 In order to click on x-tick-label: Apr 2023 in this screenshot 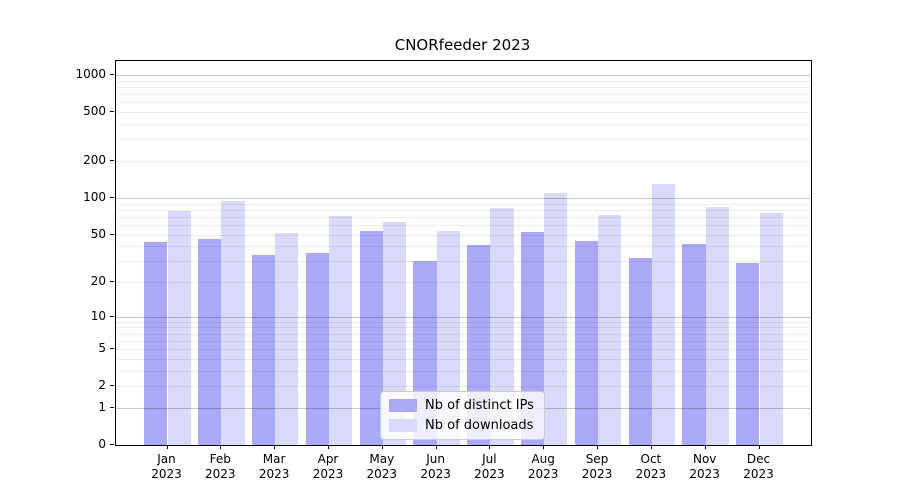, I will do `click(328, 466)`.